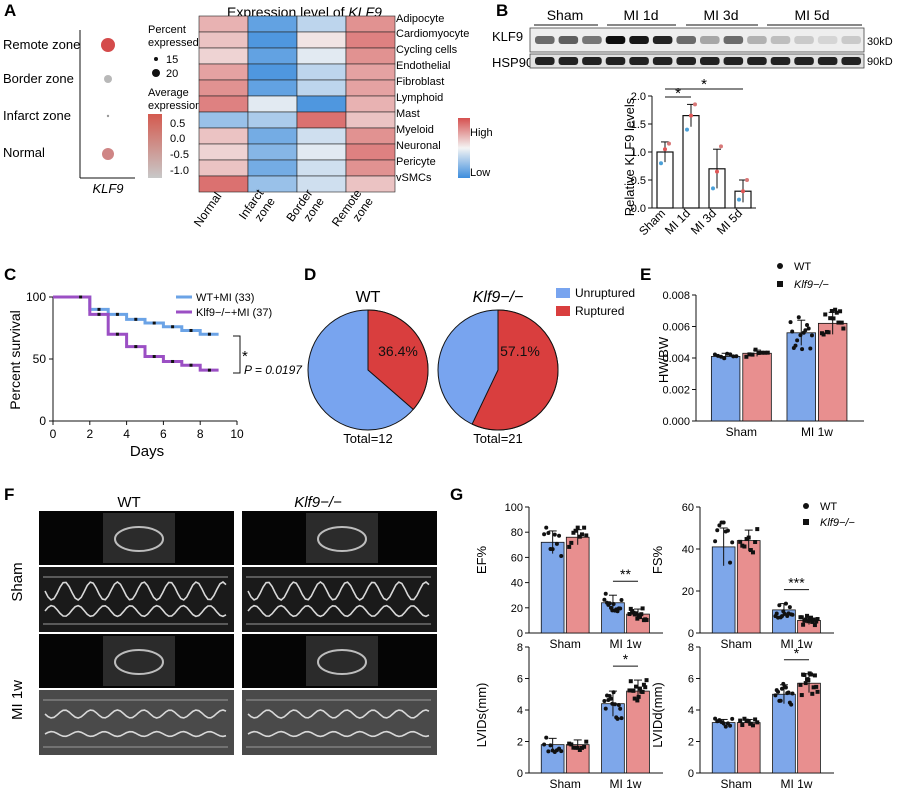 This screenshot has height=797, width=900. Describe the element at coordinates (257, 208) in the screenshot. I see `heat-col-label: Infarctzone` at that location.